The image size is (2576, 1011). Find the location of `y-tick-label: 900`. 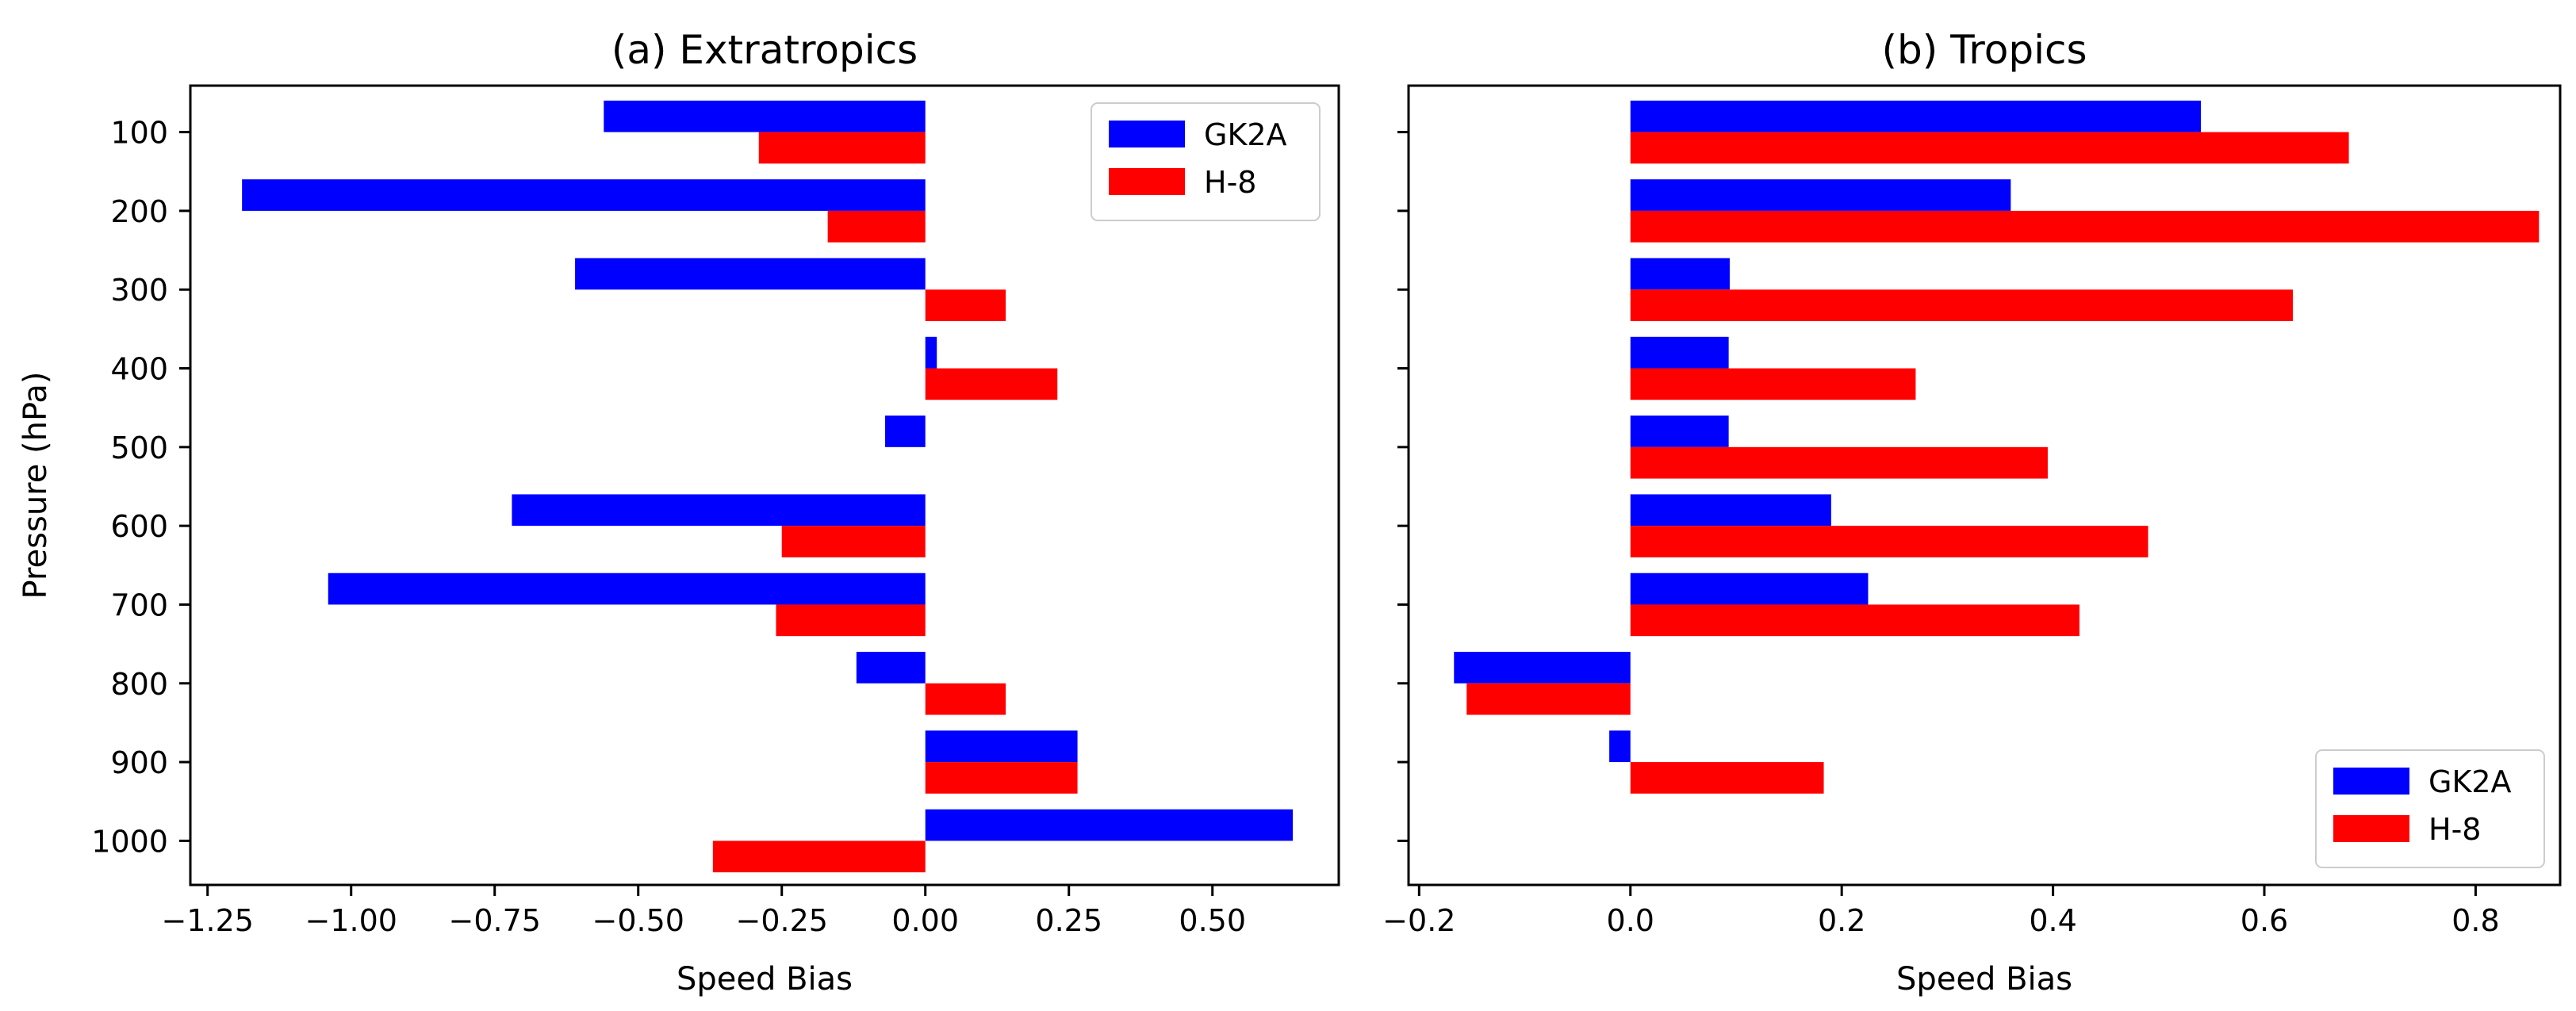

y-tick-label: 900 is located at coordinates (139, 762).